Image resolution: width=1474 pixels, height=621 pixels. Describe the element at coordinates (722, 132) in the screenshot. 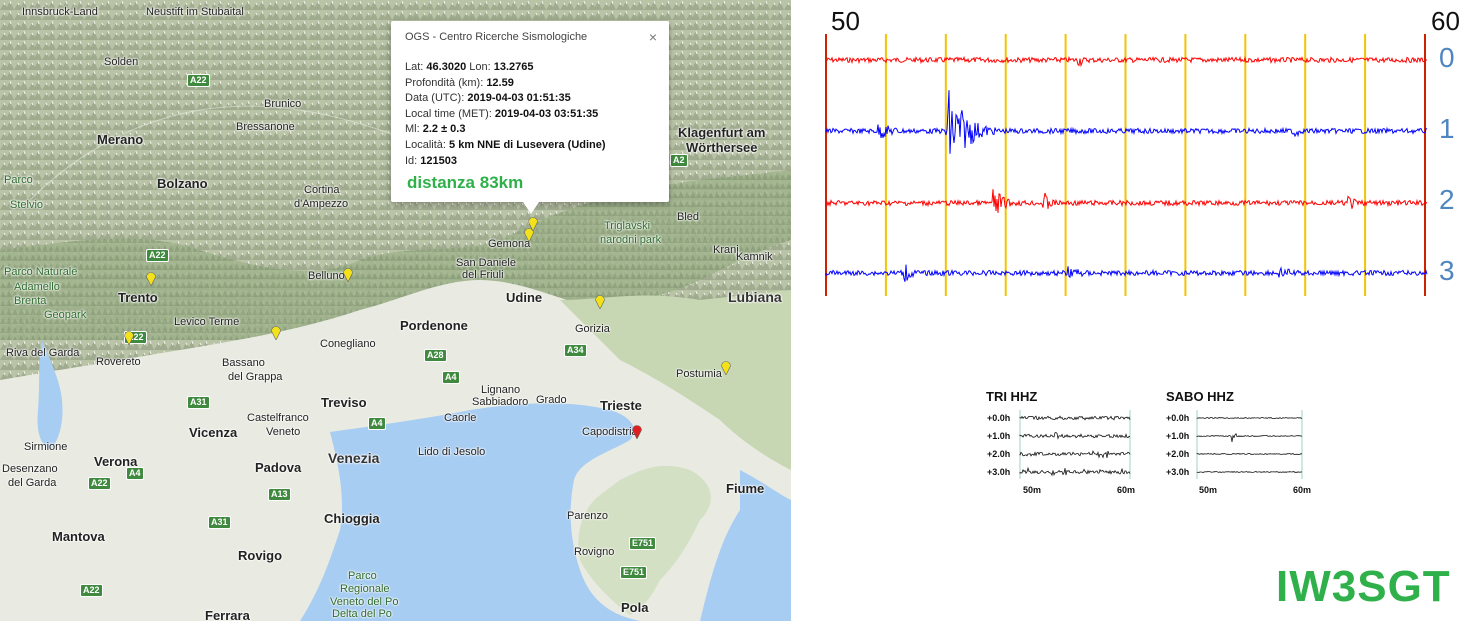

I see `map-place-label: Klagenfurt am` at that location.